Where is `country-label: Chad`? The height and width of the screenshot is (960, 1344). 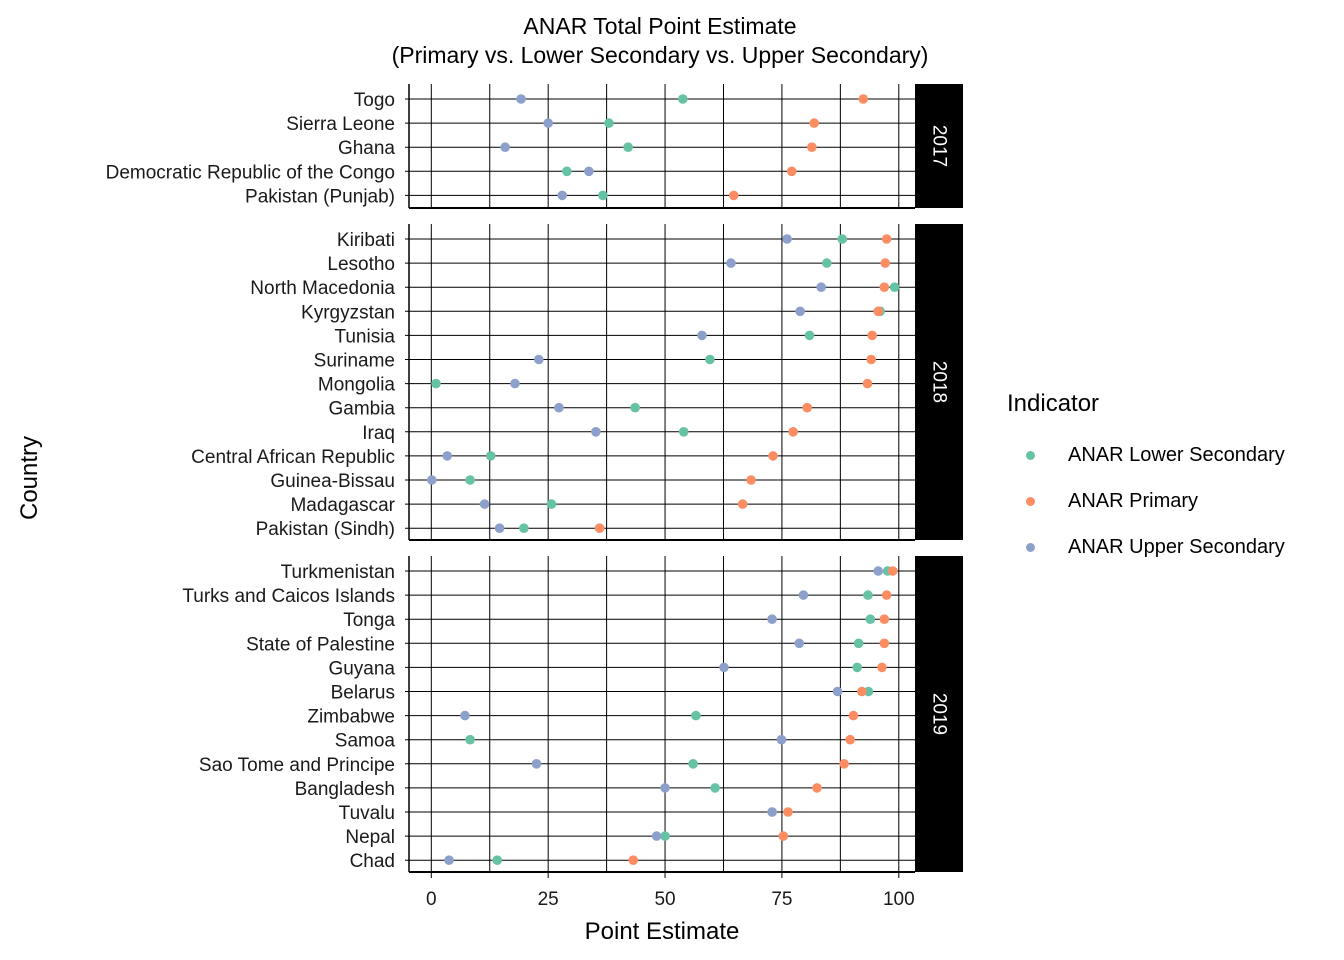 country-label: Chad is located at coordinates (372, 861).